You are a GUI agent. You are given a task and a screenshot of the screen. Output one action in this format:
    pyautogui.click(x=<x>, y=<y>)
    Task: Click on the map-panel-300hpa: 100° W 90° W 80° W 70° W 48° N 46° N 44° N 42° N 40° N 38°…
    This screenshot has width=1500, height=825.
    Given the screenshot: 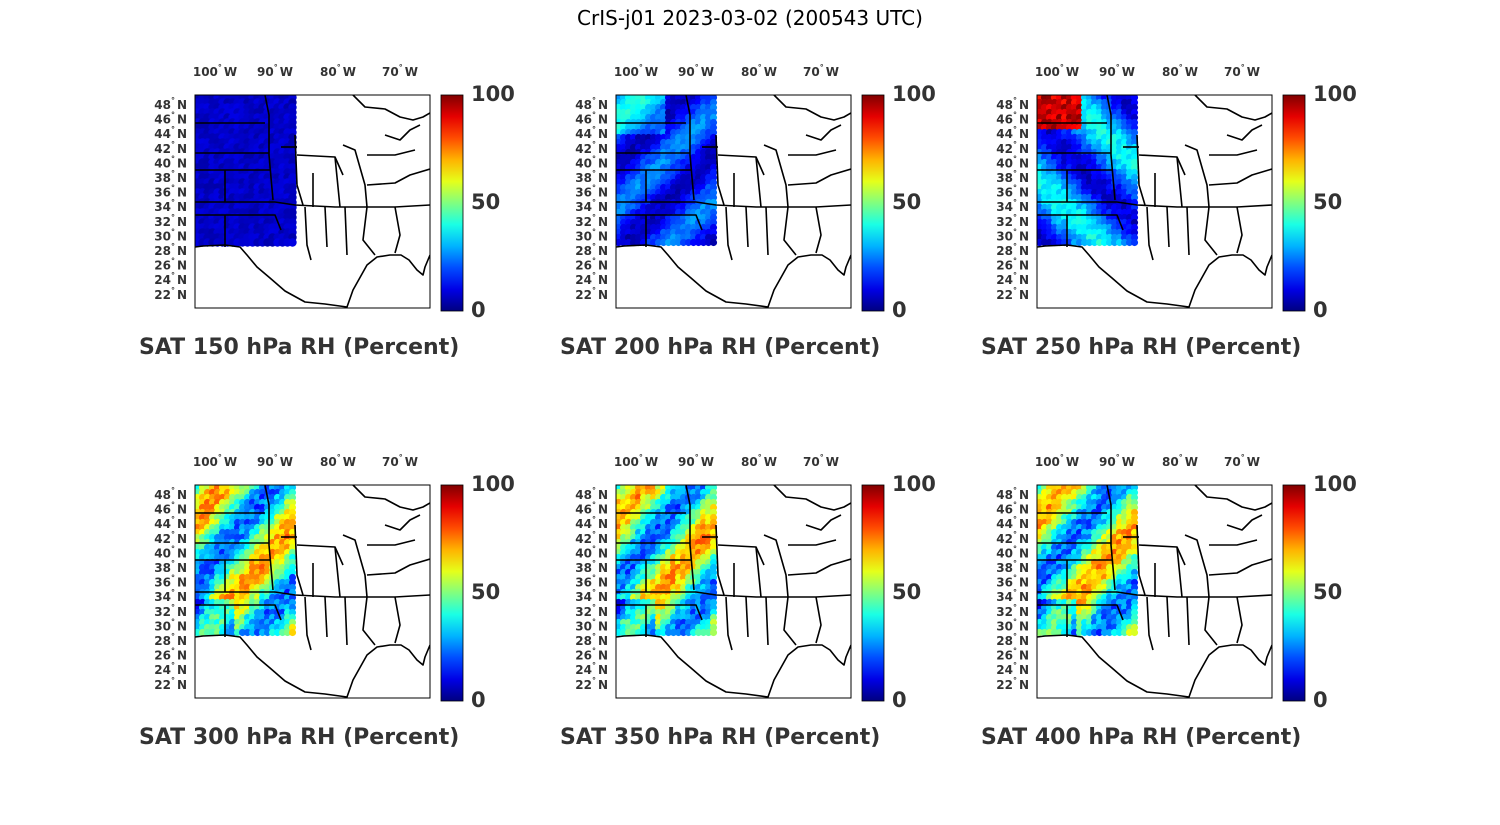 What is the action you would take?
    pyautogui.click(x=367, y=619)
    